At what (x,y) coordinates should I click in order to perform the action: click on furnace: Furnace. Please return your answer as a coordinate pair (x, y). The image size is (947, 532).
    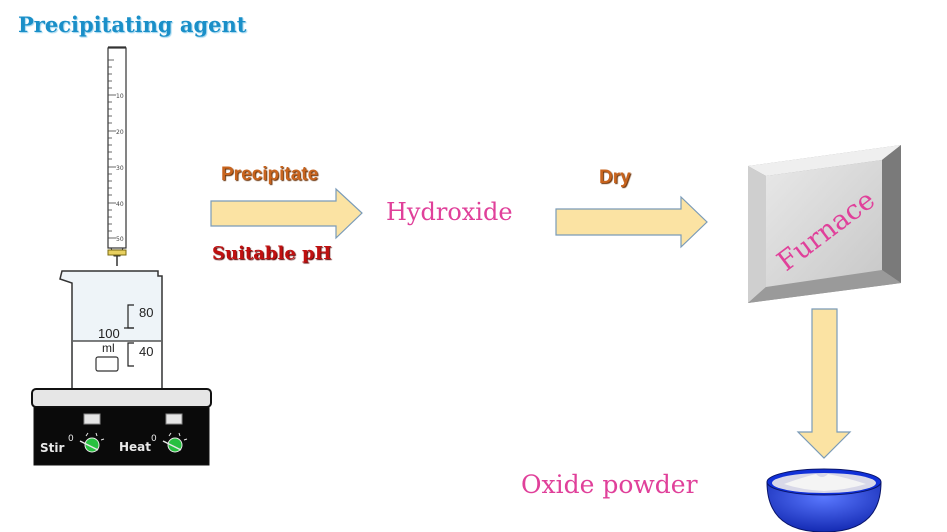
    Looking at the image, I should click on (824, 224).